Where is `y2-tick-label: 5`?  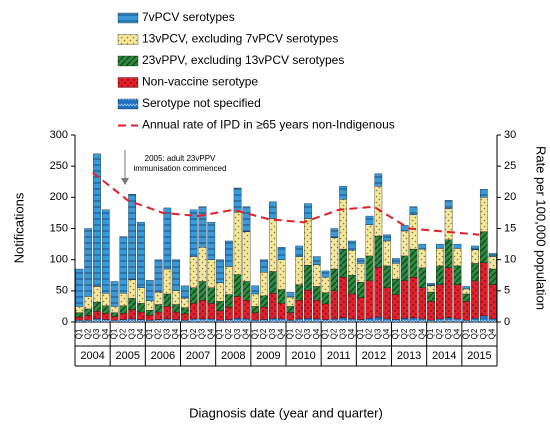
y2-tick-label: 5 is located at coordinates (507, 291).